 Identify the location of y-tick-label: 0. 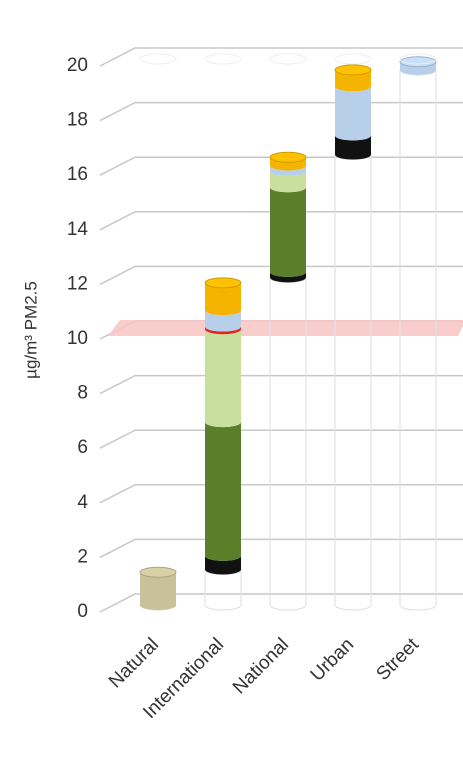
(82, 611).